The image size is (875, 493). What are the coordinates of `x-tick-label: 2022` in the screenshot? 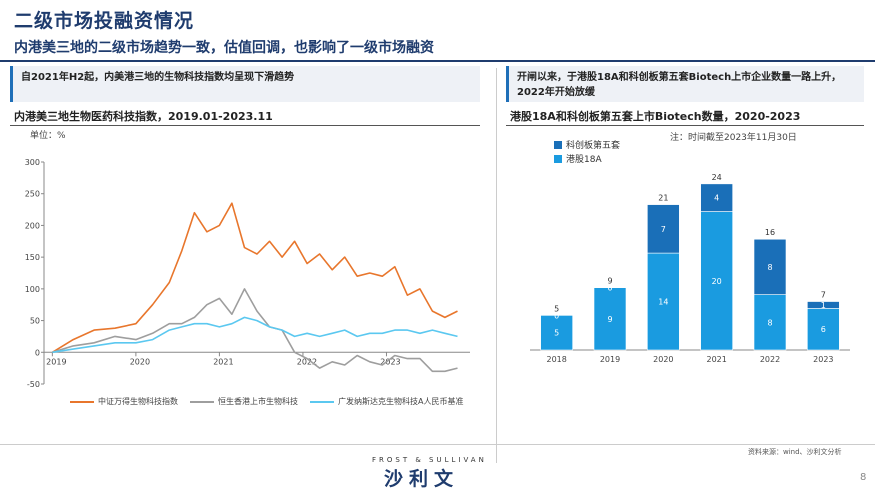 It's located at (307, 361).